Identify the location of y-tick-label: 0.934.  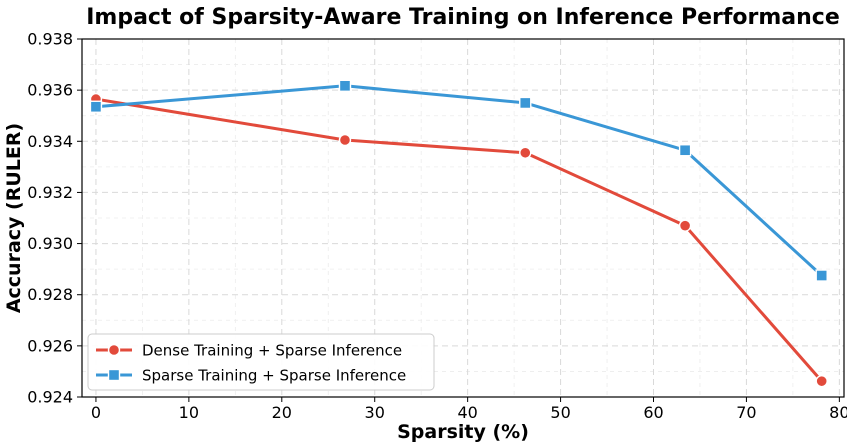
(50, 141).